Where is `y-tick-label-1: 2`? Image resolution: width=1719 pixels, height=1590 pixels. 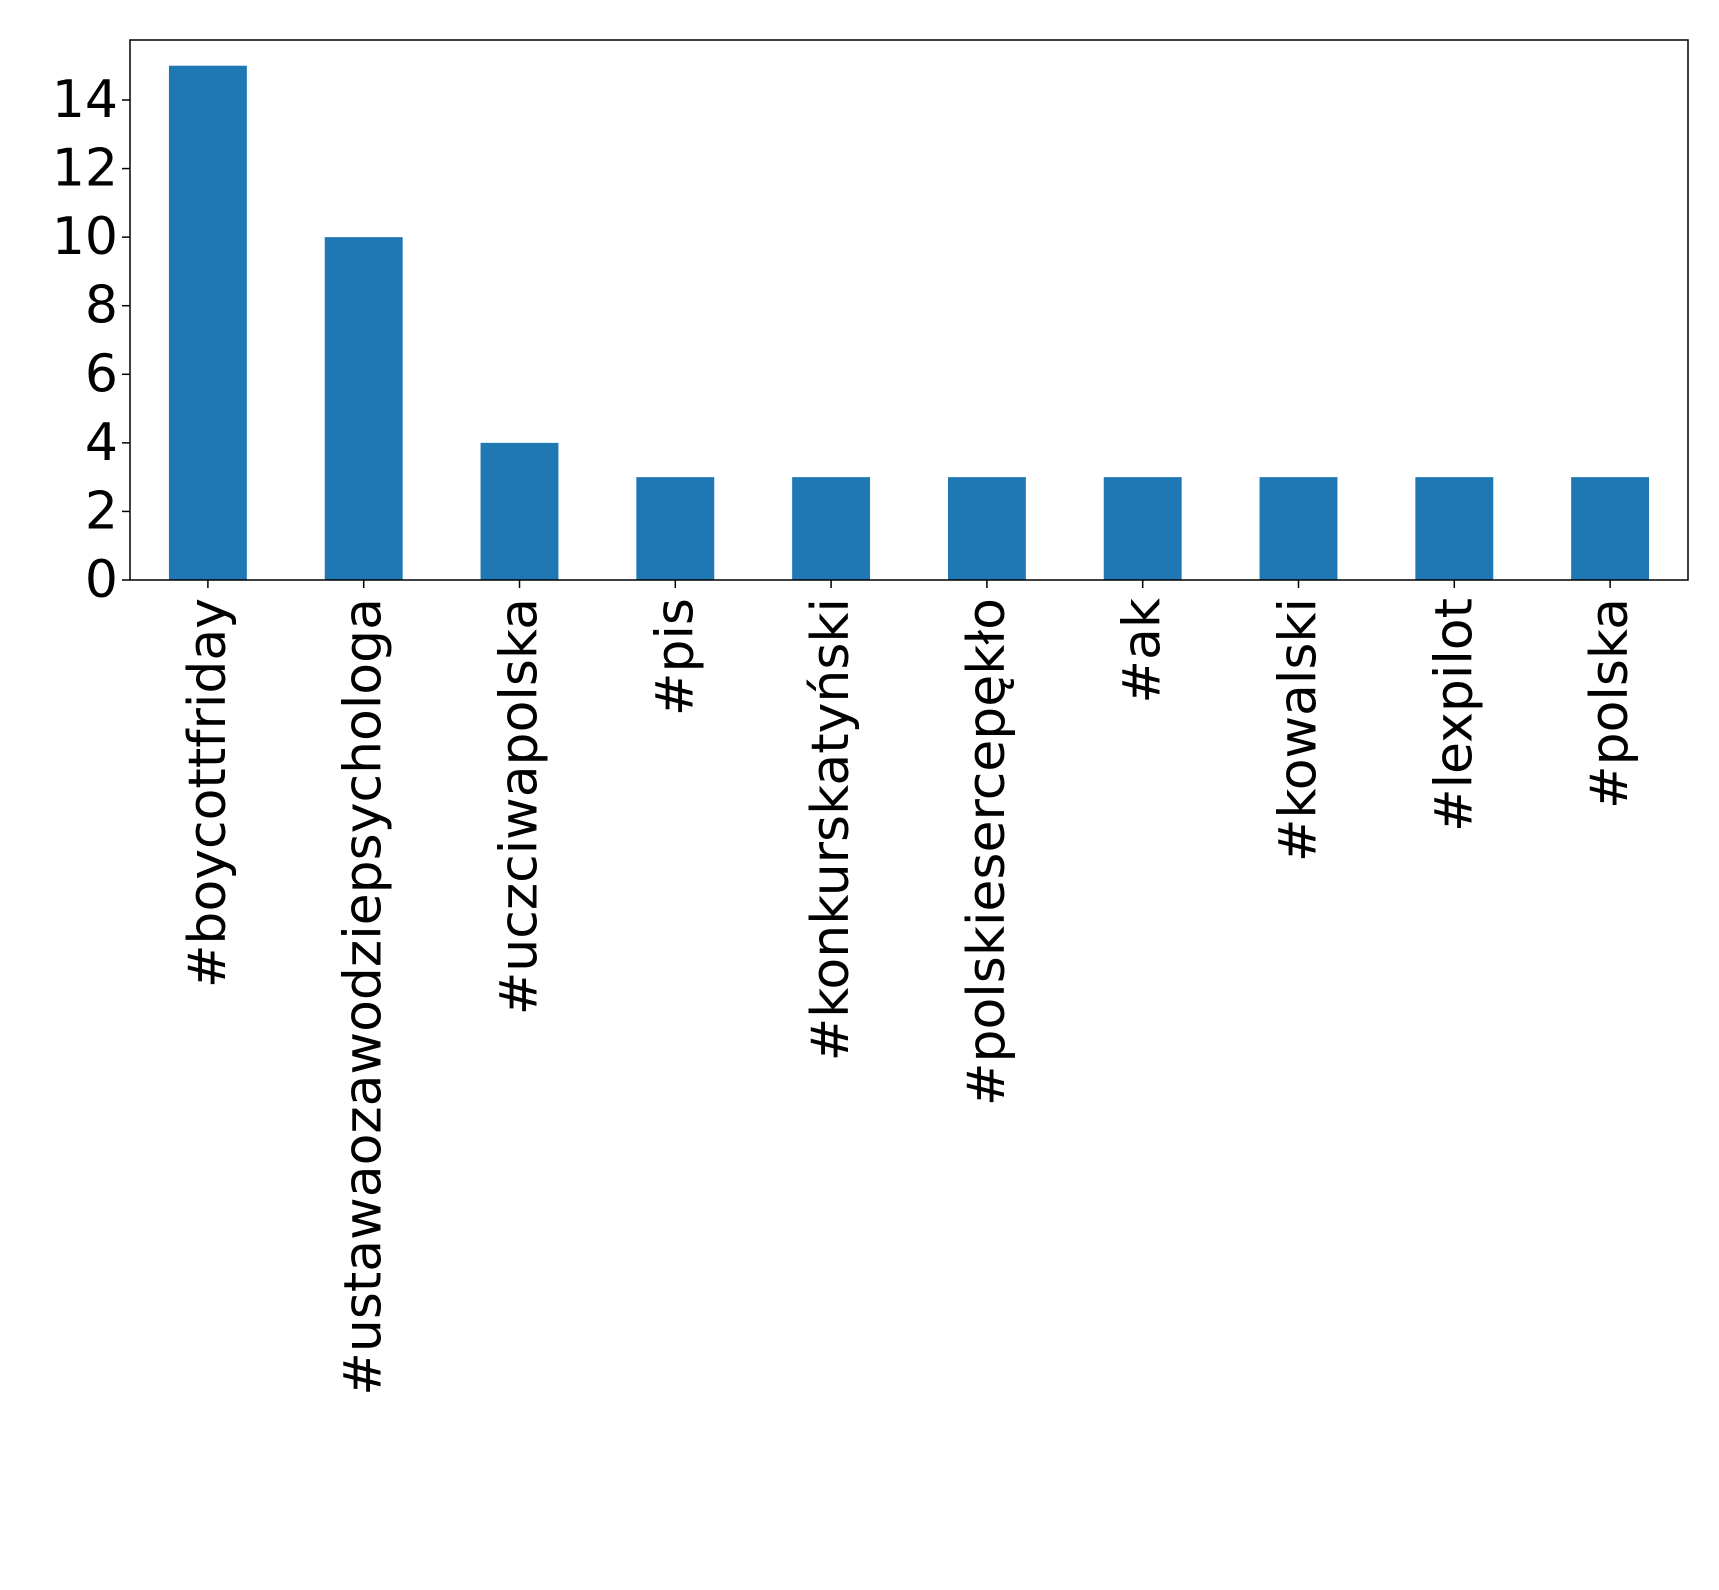 y-tick-label-1: 2 is located at coordinates (101, 511).